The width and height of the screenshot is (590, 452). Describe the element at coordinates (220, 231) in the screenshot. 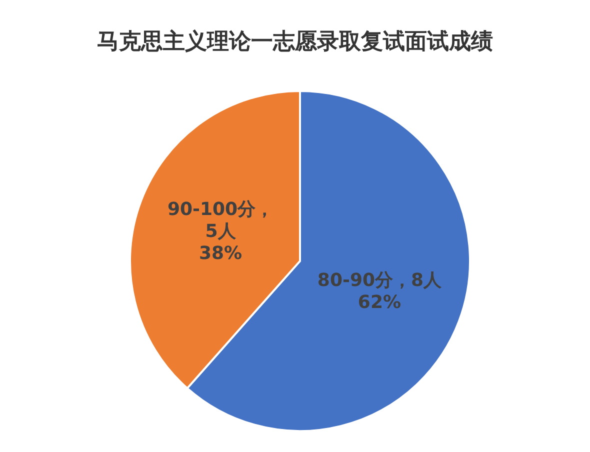

I see `slice-label: 90-100分， 5人 38%` at that location.